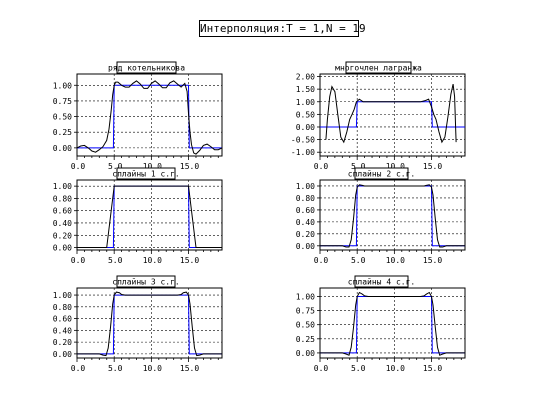 This screenshot has height=415, width=553. I want to click on reference-signal-line, so click(149, 116).